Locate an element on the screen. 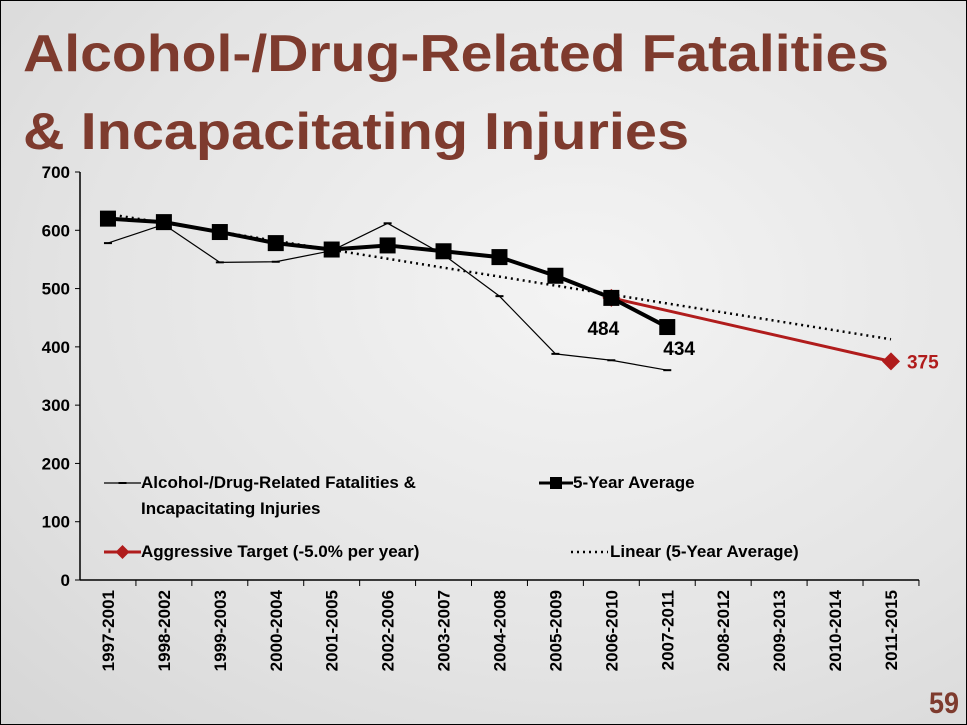 The height and width of the screenshot is (725, 967). x-tick-label: 1997-2001 is located at coordinates (108, 630).